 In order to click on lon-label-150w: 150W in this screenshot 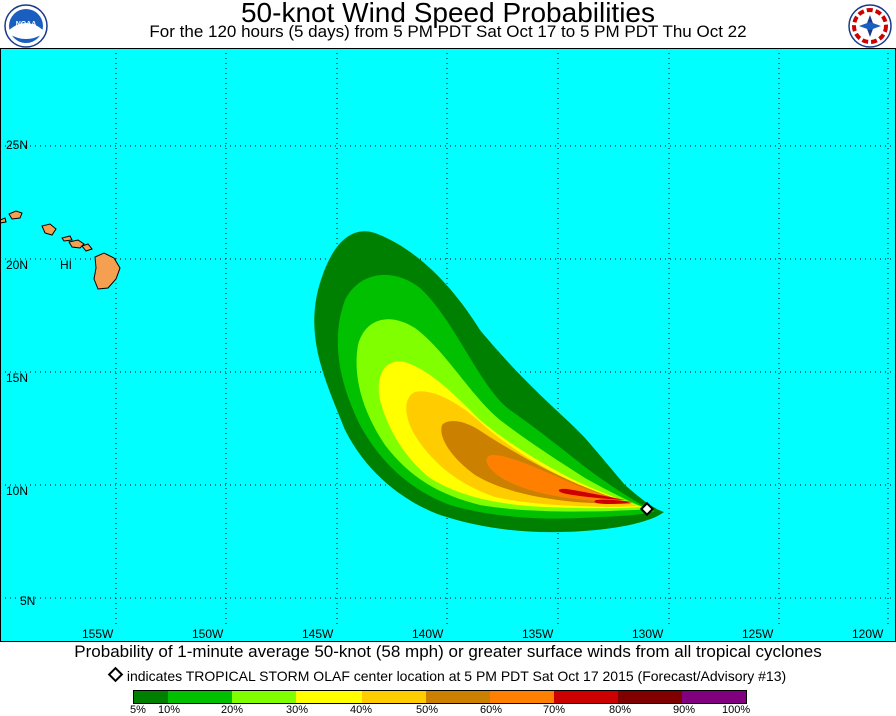, I will do `click(208, 634)`.